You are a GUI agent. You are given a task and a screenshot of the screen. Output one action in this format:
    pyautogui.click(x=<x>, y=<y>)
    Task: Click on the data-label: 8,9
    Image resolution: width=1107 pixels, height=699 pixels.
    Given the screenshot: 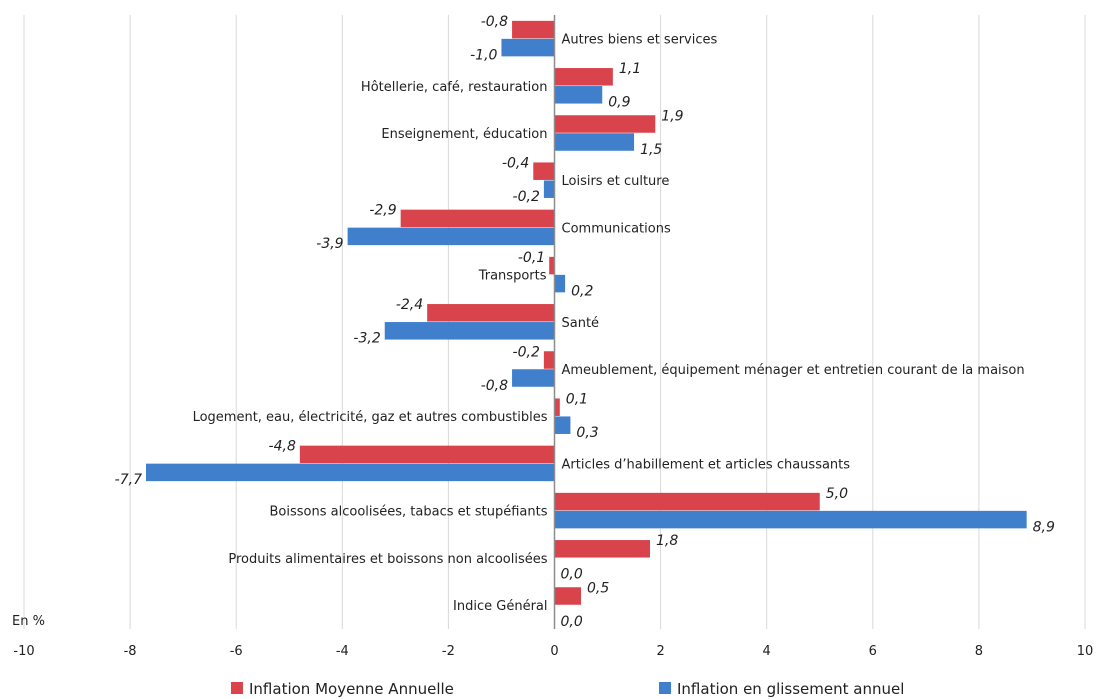 What is the action you would take?
    pyautogui.click(x=1044, y=527)
    